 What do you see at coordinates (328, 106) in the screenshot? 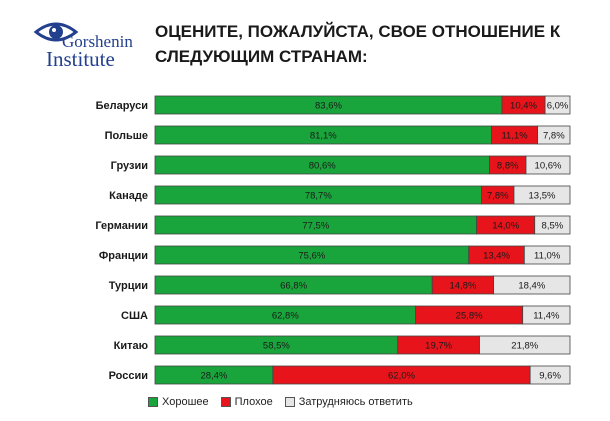
I see `data-label: 83,6%` at bounding box center [328, 106].